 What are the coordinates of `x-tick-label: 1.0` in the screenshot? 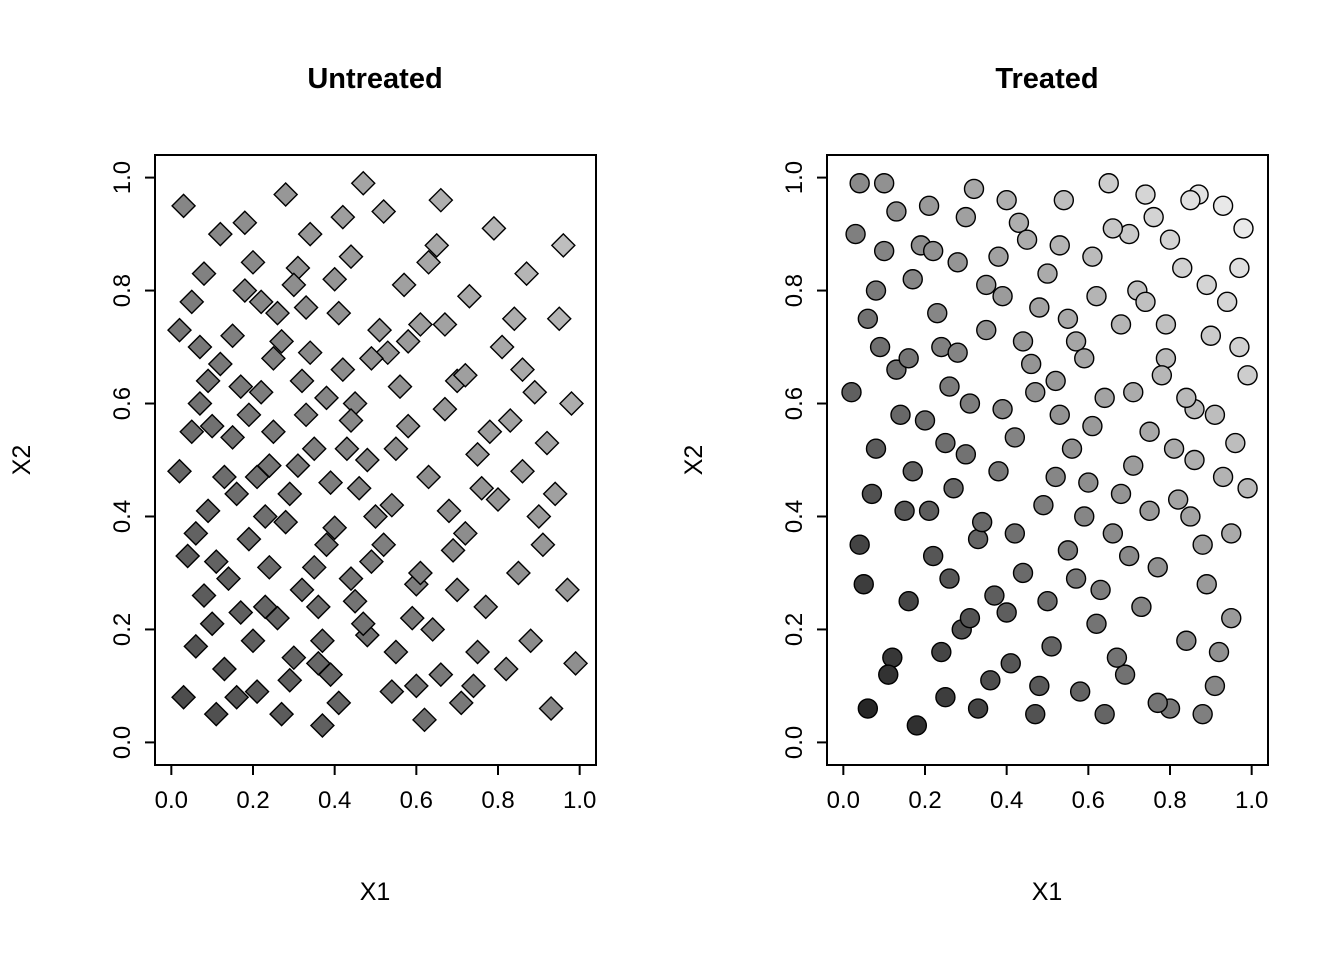 It's located at (1251, 800).